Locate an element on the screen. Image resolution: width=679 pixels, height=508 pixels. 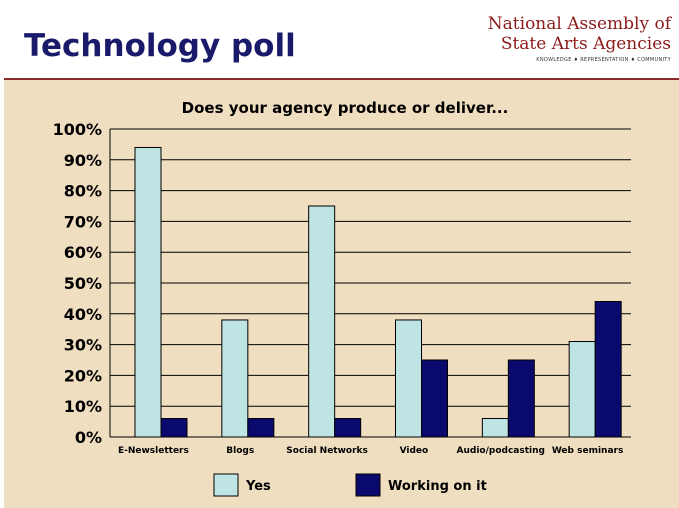
y-tick-label: 70% is located at coordinates (83, 221).